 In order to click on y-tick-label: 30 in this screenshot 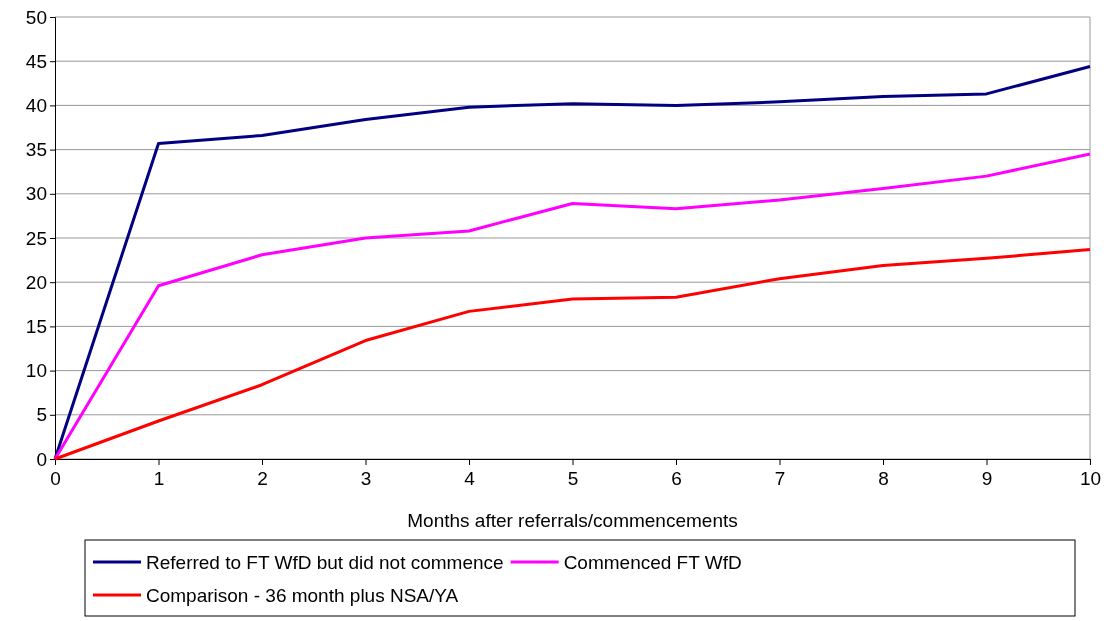, I will do `click(36, 194)`.